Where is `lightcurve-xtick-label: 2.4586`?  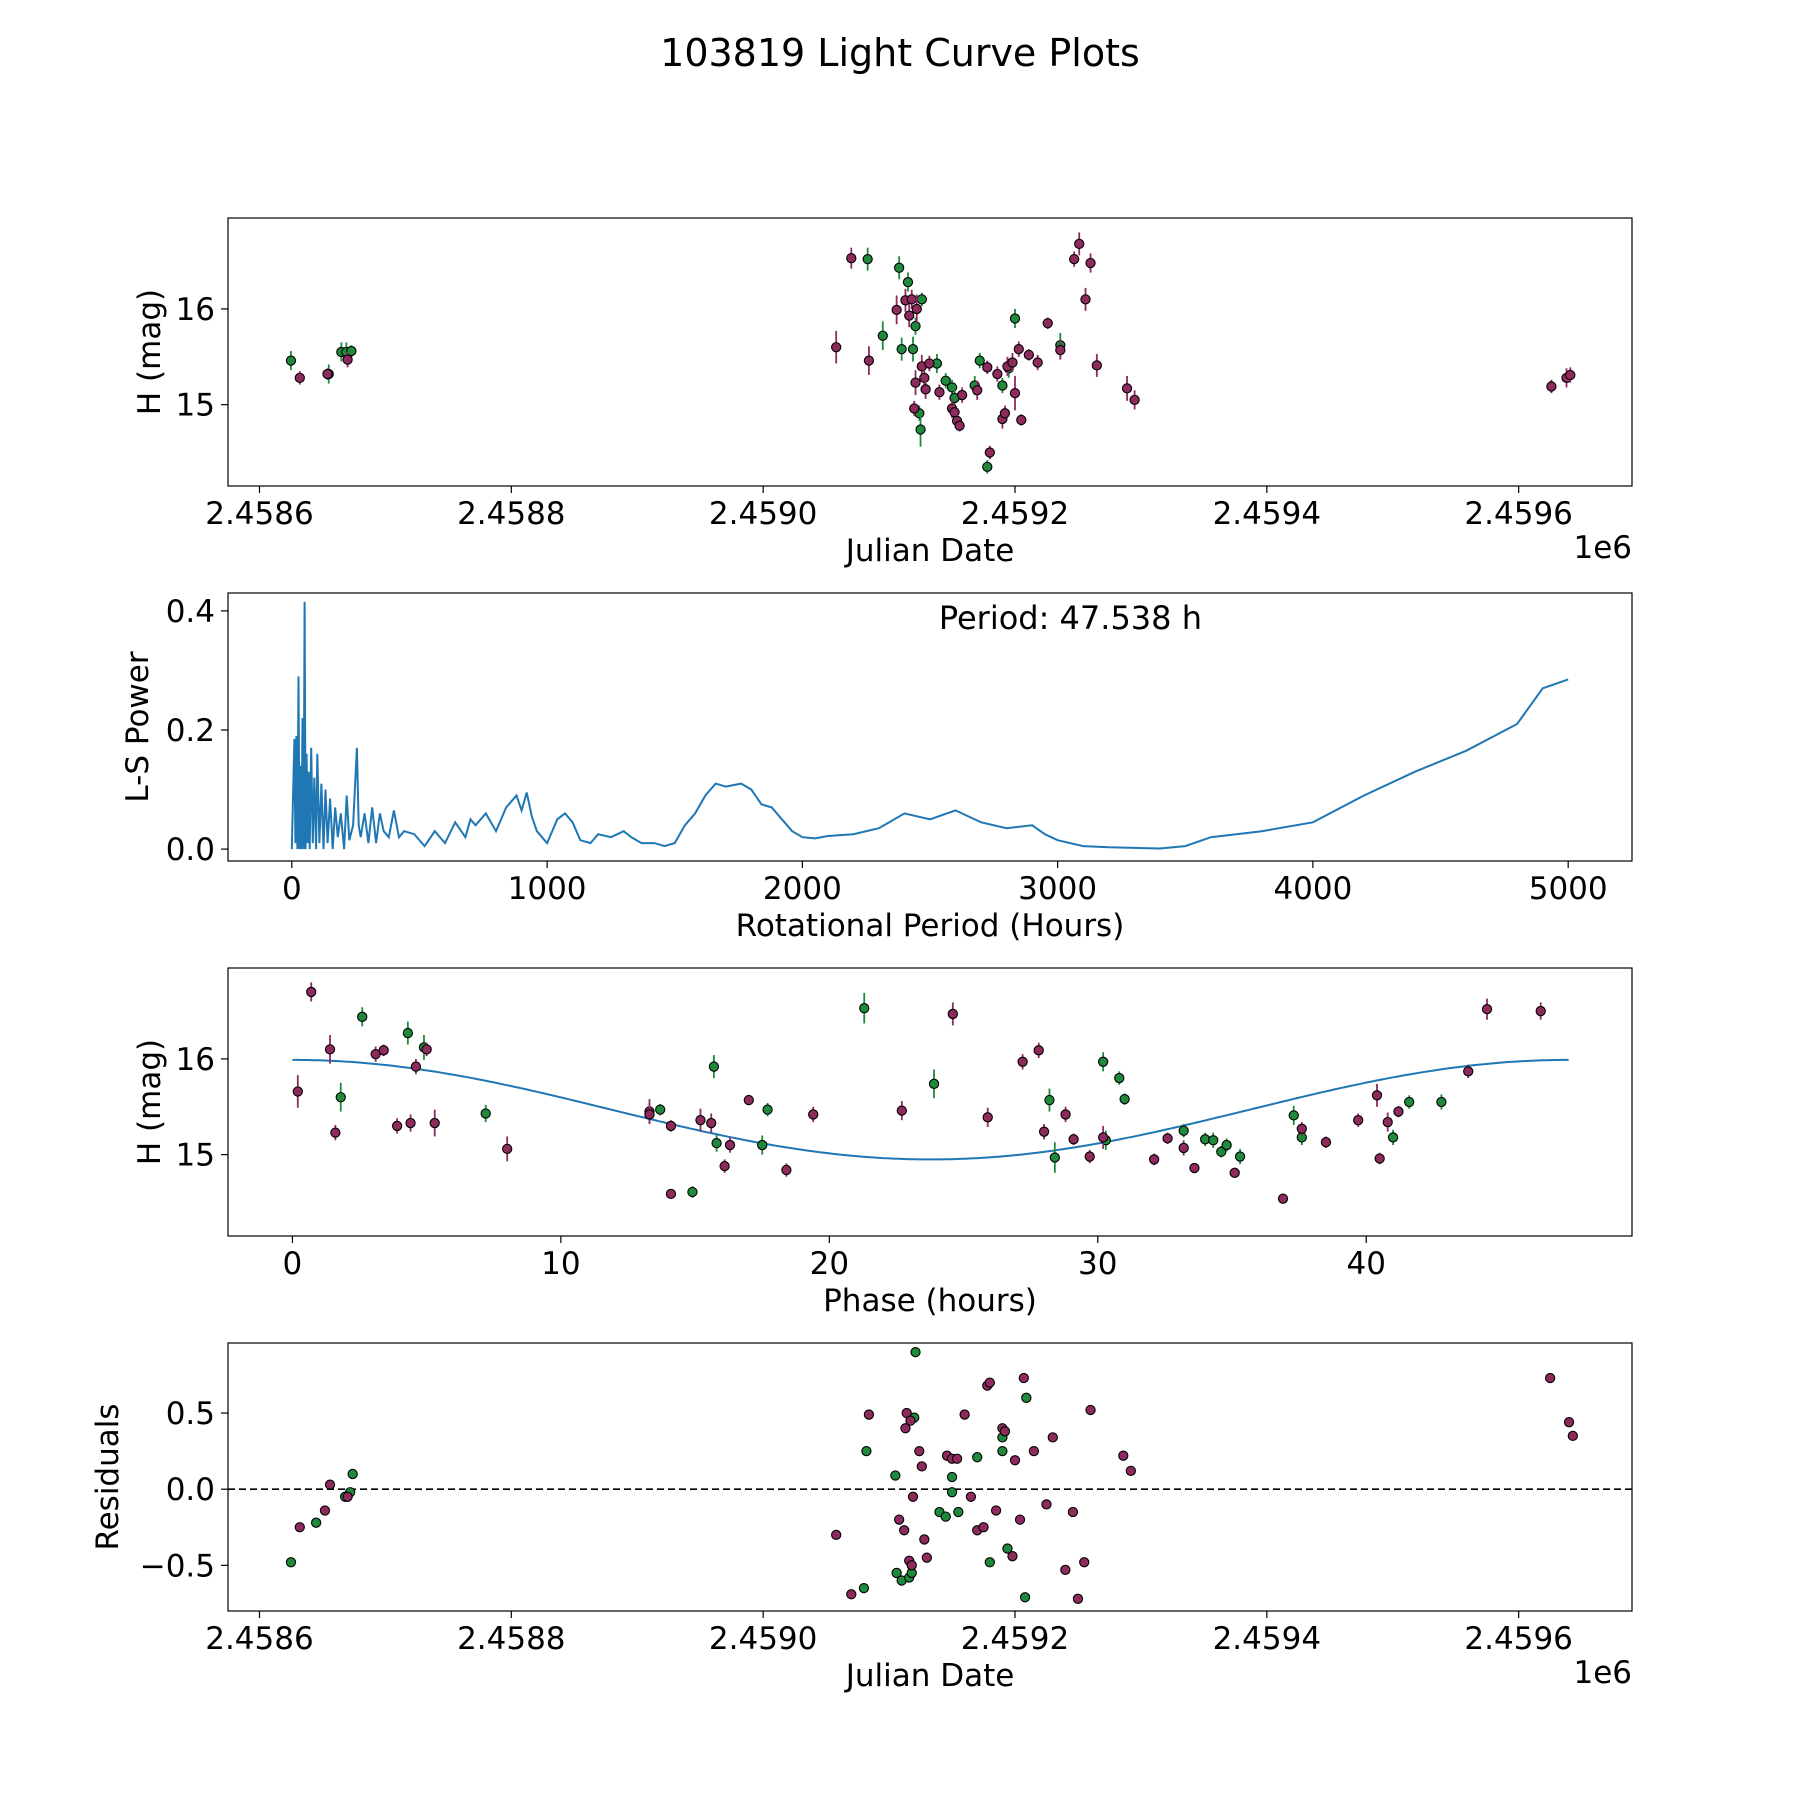 lightcurve-xtick-label: 2.4586 is located at coordinates (259, 514).